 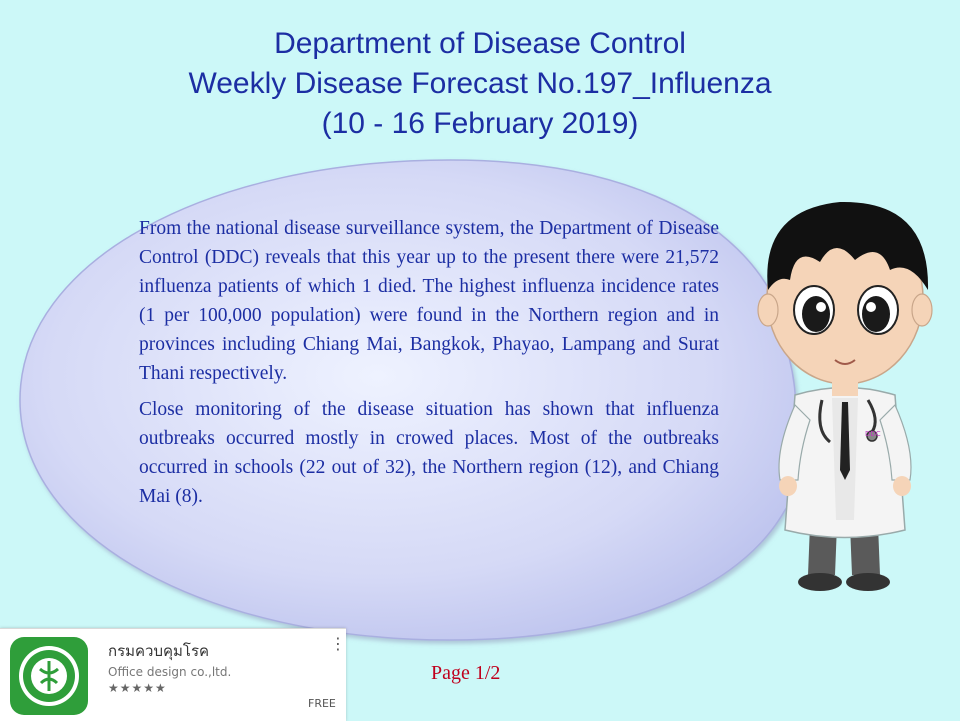 I want to click on mascot-badge: DDC, so click(x=873, y=434).